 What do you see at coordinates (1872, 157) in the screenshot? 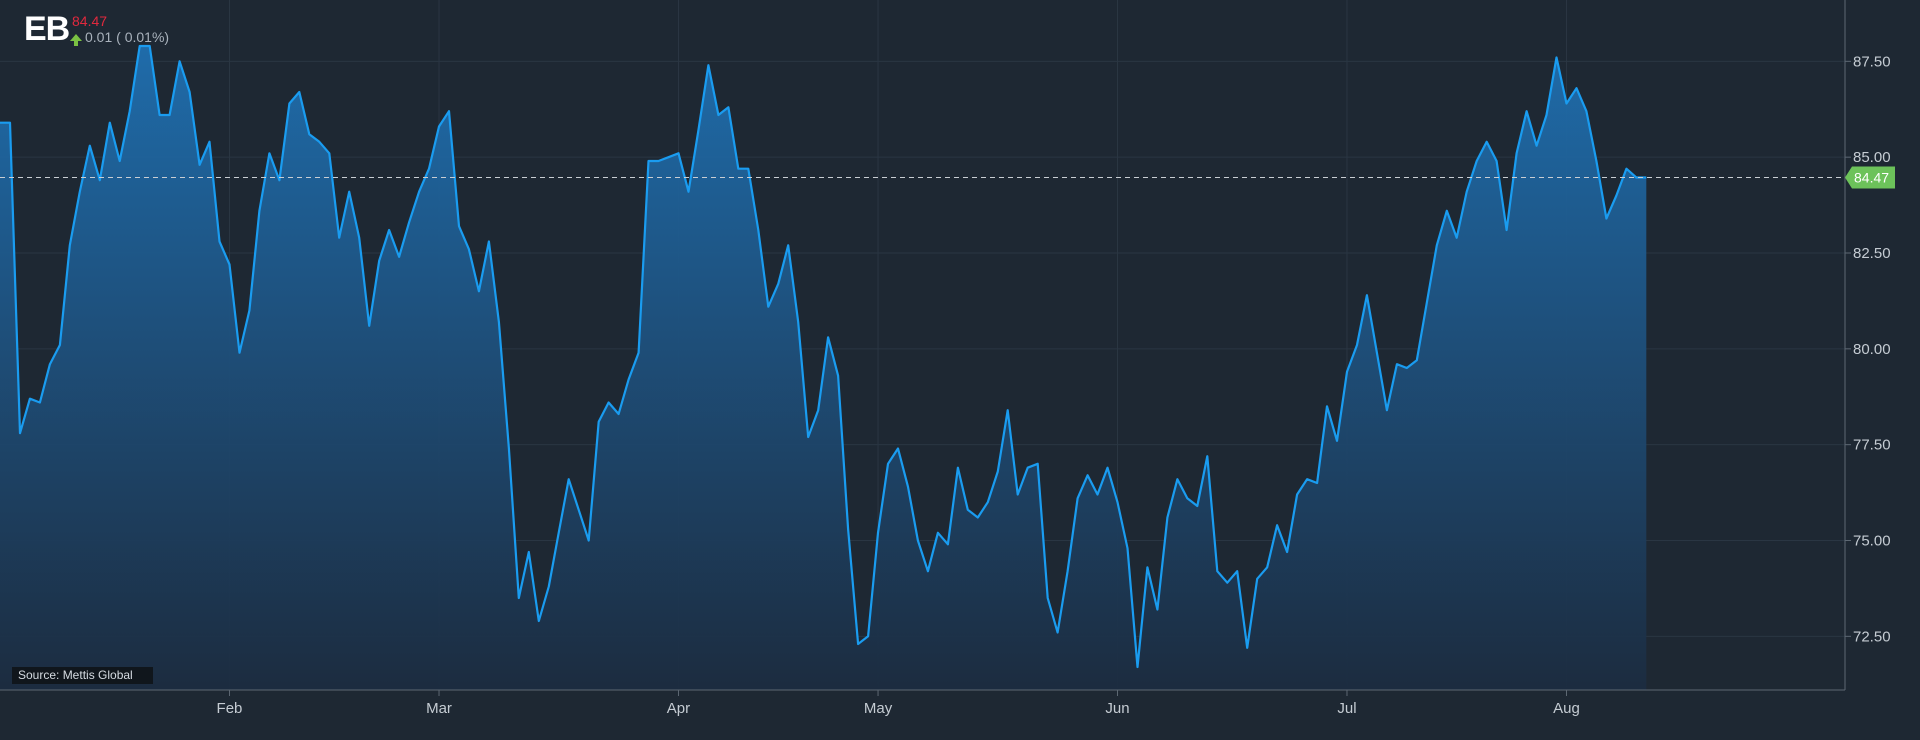
I see `y-tick-label: 85.00` at bounding box center [1872, 157].